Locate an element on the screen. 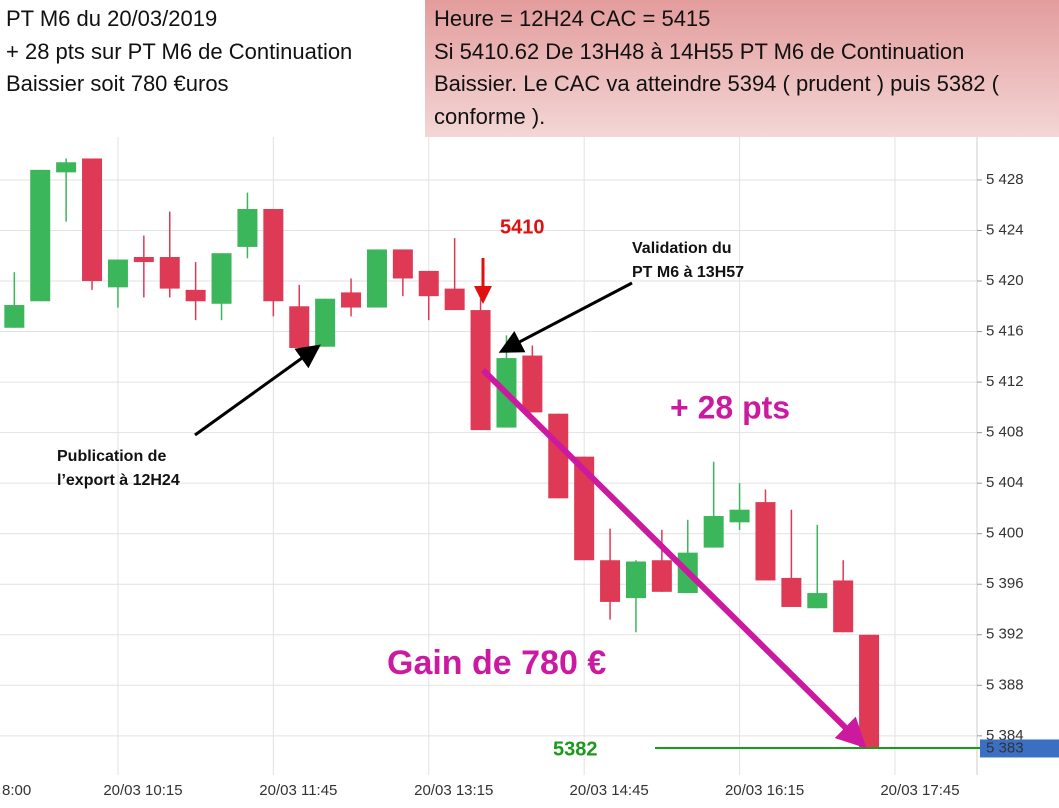 Image resolution: width=1059 pixels, height=808 pixels. x-tick-label: 20/03 11:45 is located at coordinates (298, 790).